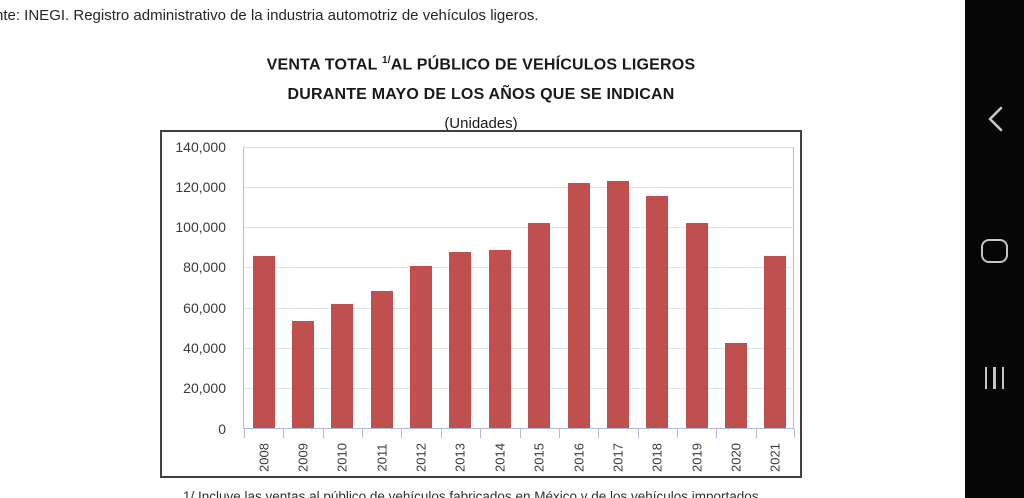 The height and width of the screenshot is (498, 1024). What do you see at coordinates (735, 385) in the screenshot?
I see `bar-2020` at bounding box center [735, 385].